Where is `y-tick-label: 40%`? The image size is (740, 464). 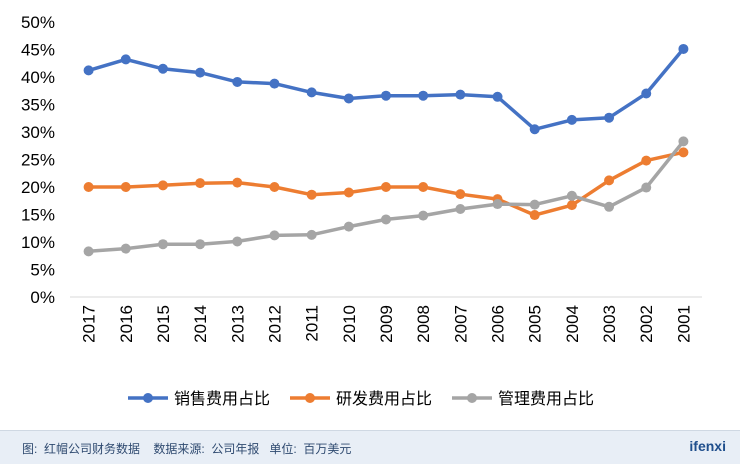 y-tick-label: 40% is located at coordinates (38, 77).